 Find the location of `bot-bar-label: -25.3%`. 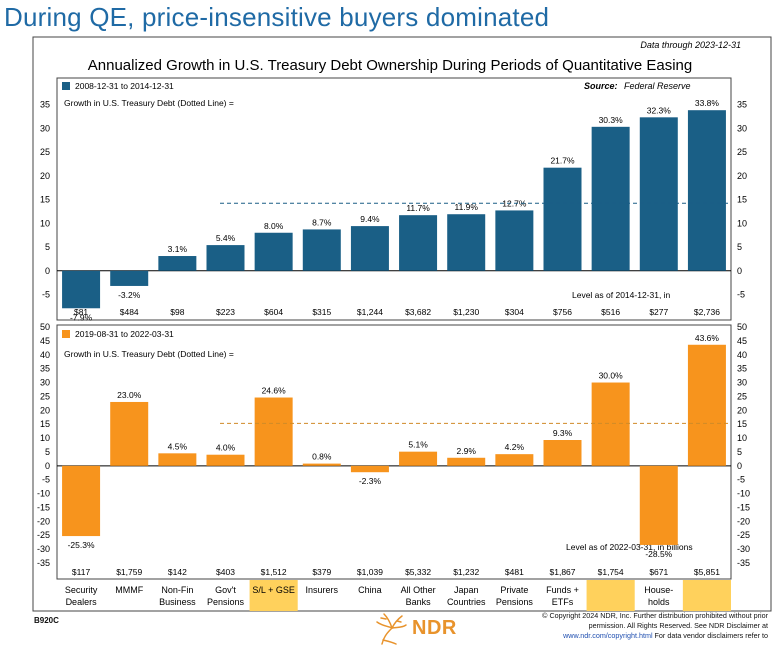

bot-bar-label: -25.3% is located at coordinates (81, 545).